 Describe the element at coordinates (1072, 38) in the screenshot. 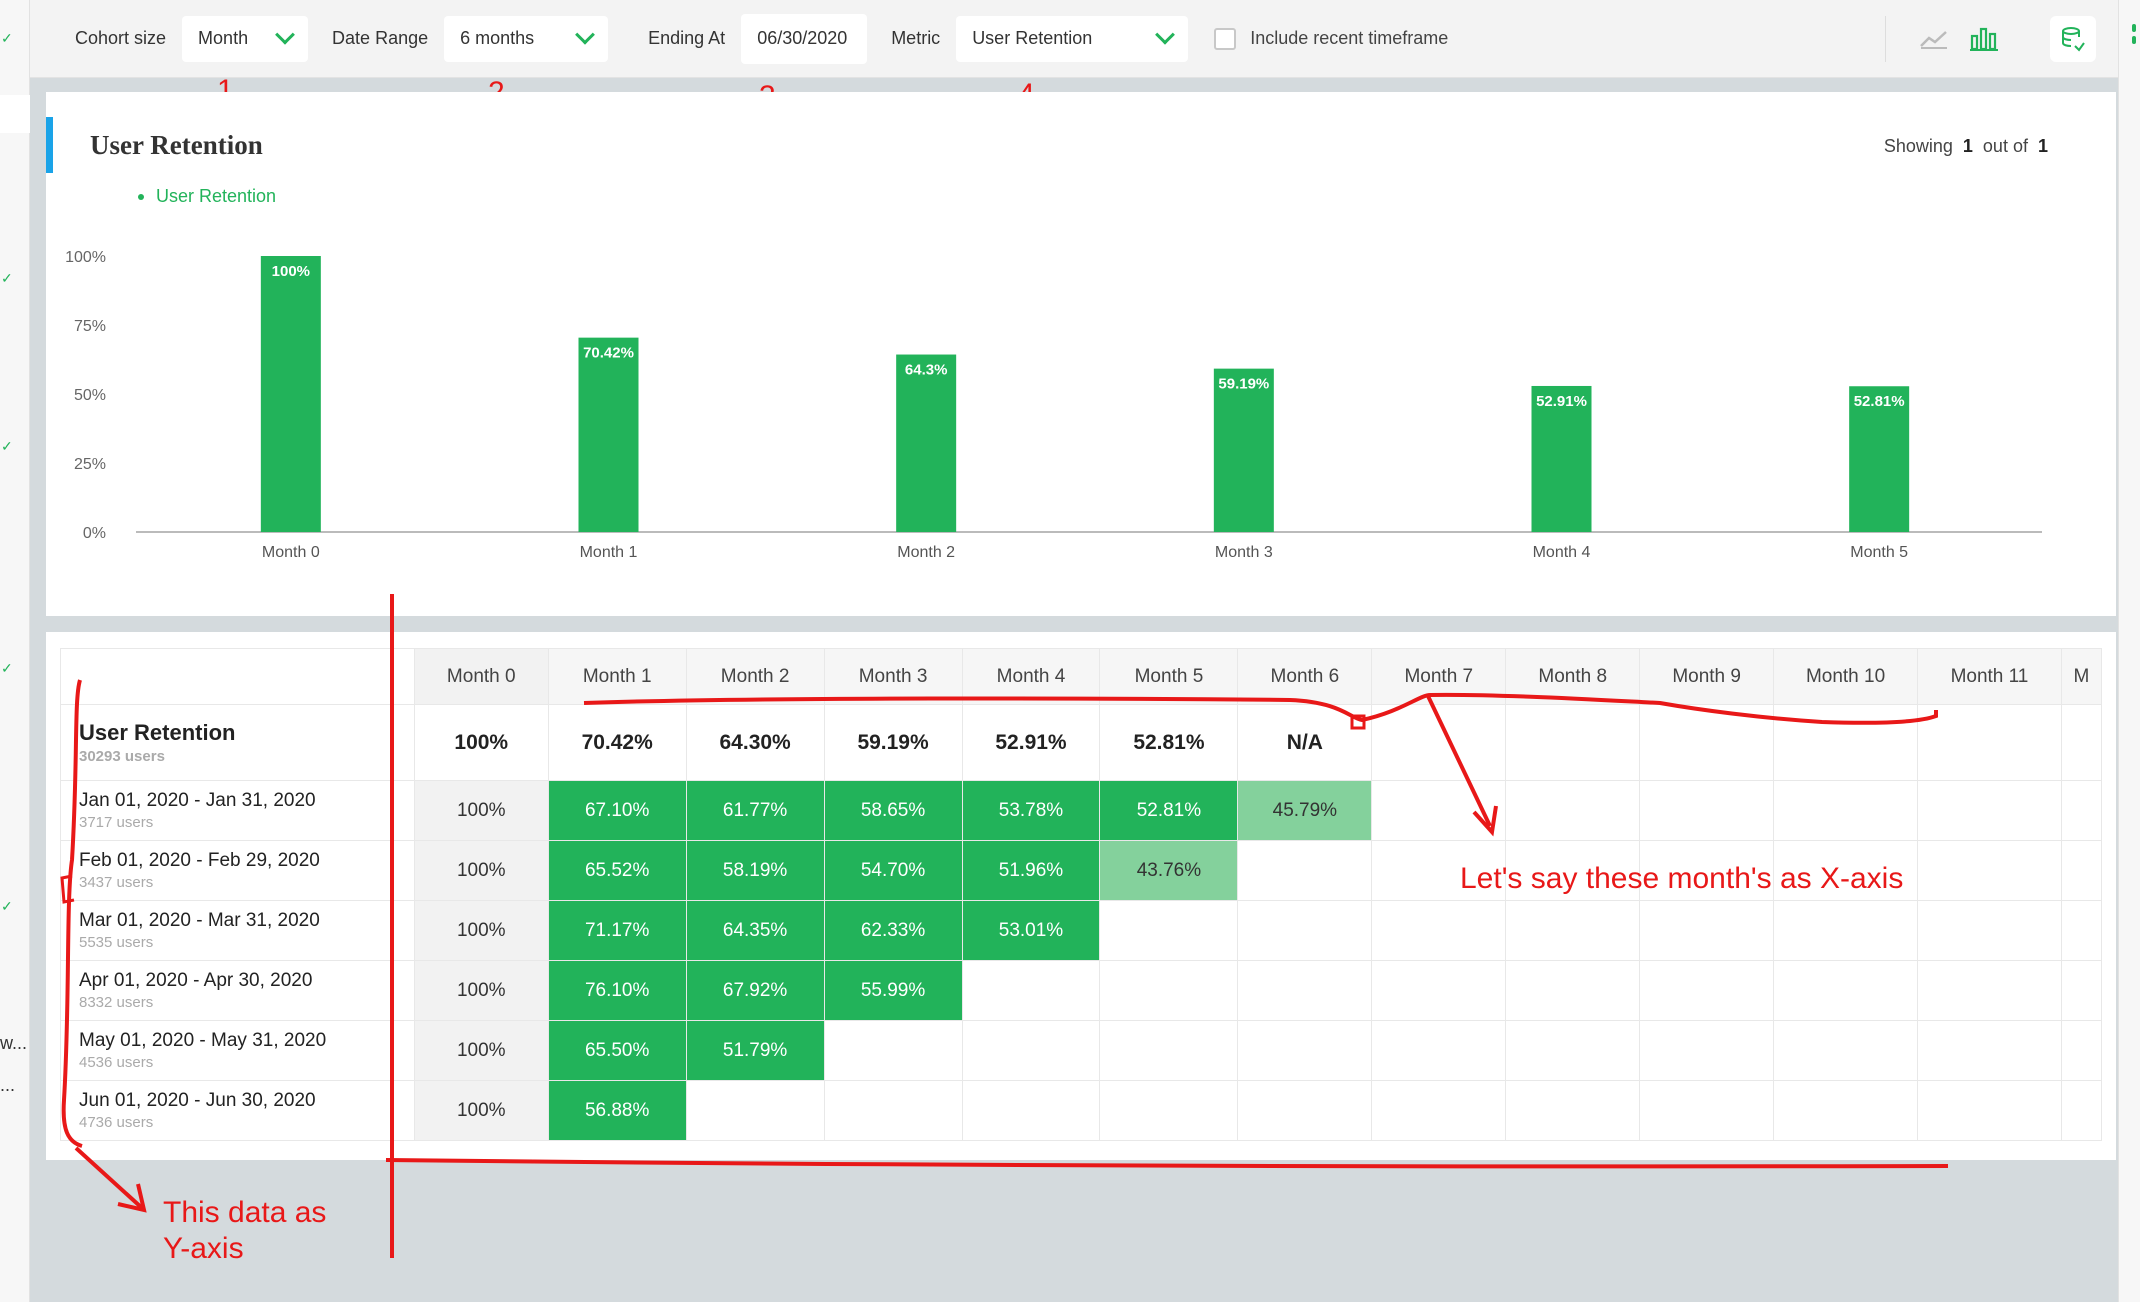

I see `metric-select: User Retention` at that location.